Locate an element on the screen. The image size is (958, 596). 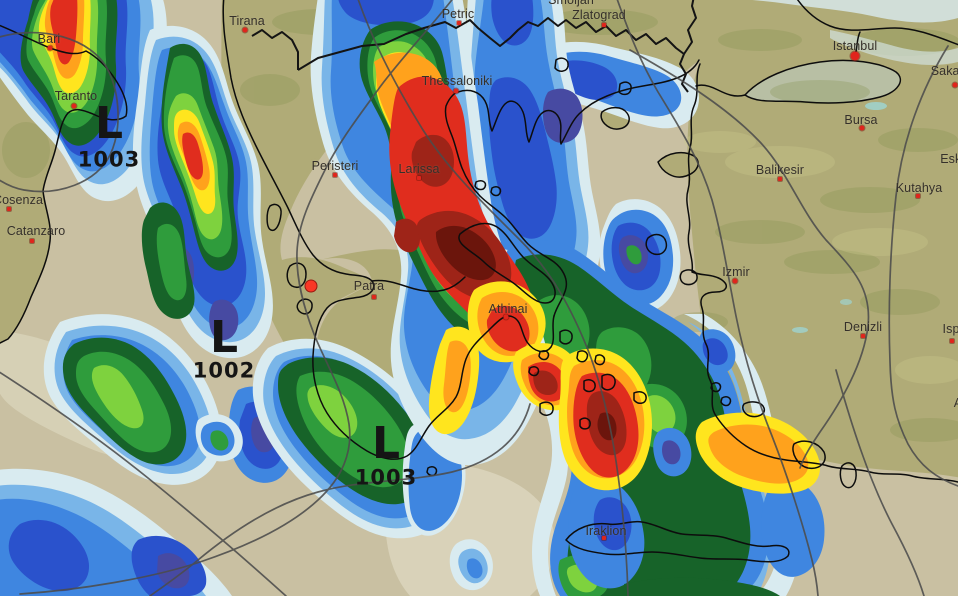
city-label: Sakarya is located at coordinates (944, 71).